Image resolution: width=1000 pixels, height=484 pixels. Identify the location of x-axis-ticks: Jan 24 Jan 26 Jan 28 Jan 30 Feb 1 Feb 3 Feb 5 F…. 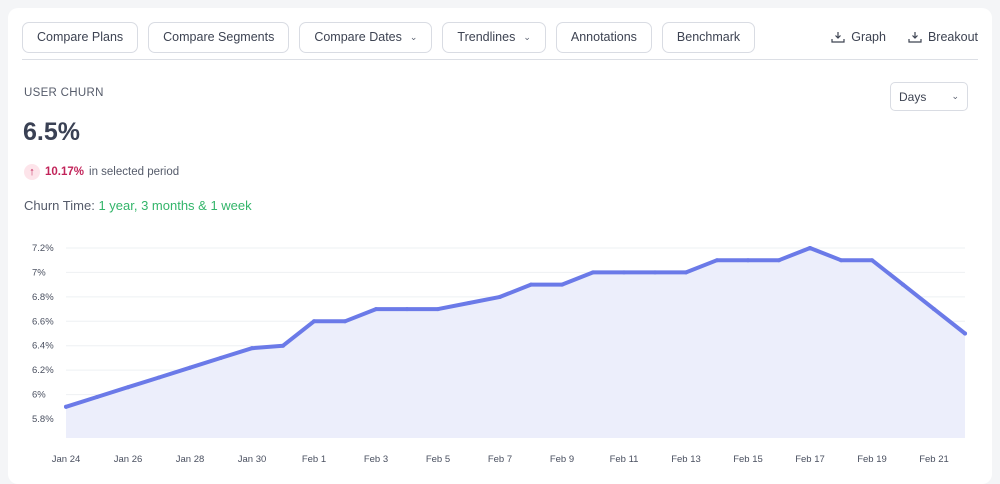
(500, 459).